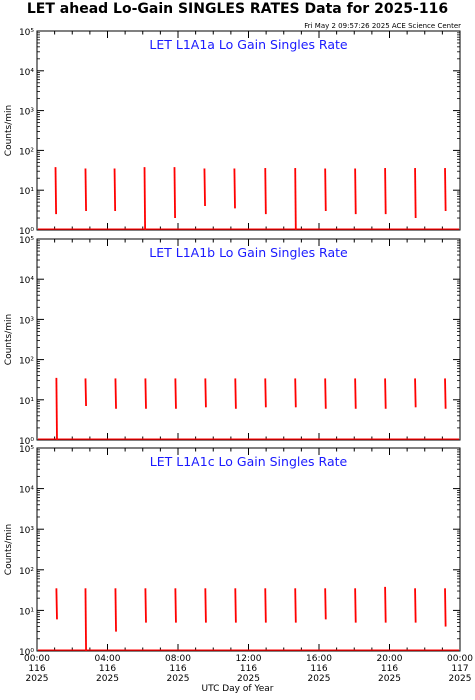 The height and width of the screenshot is (700, 475). Describe the element at coordinates (249, 659) in the screenshot. I see `x-tick-label: 12:00` at that location.